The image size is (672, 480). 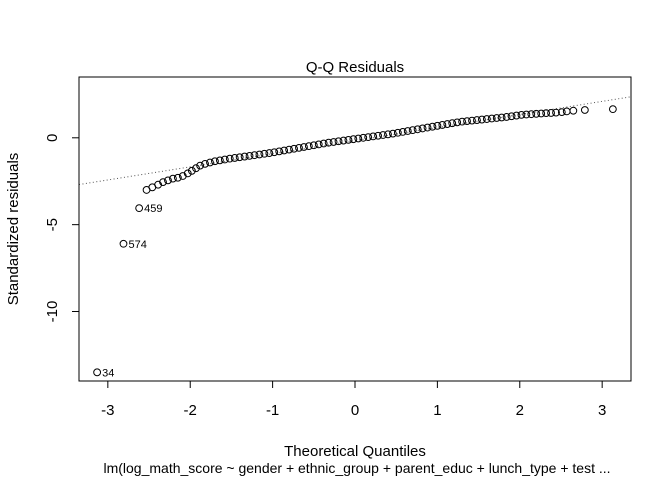 What do you see at coordinates (13, 229) in the screenshot?
I see `y-axis-label: Standardized residuals` at bounding box center [13, 229].